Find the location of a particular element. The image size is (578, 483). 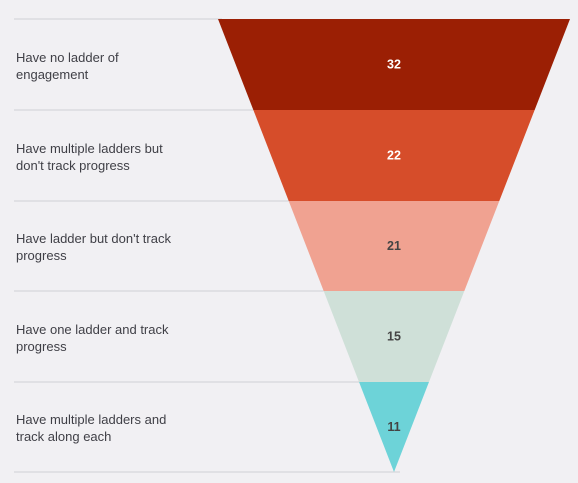

value-label: 21 is located at coordinates (394, 246).